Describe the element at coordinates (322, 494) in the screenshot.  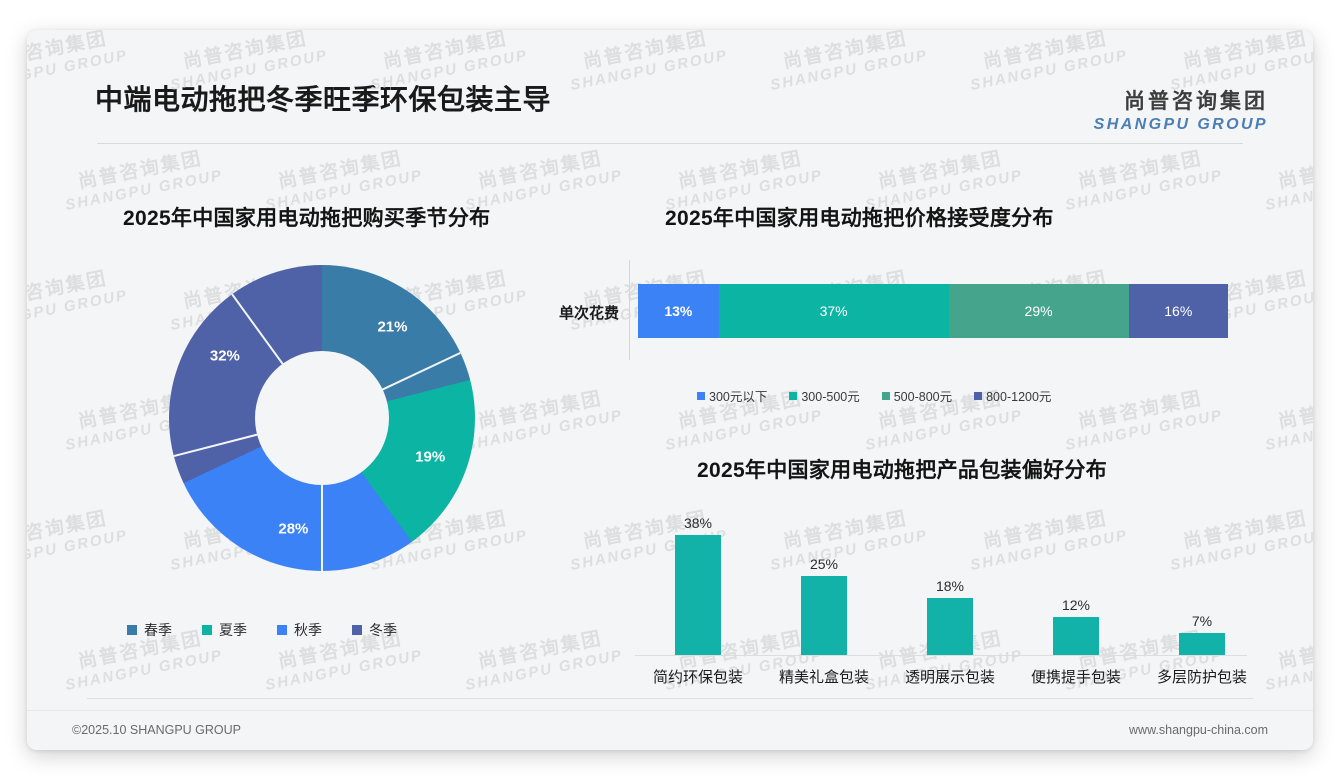
I see `donut-segment-separator` at that location.